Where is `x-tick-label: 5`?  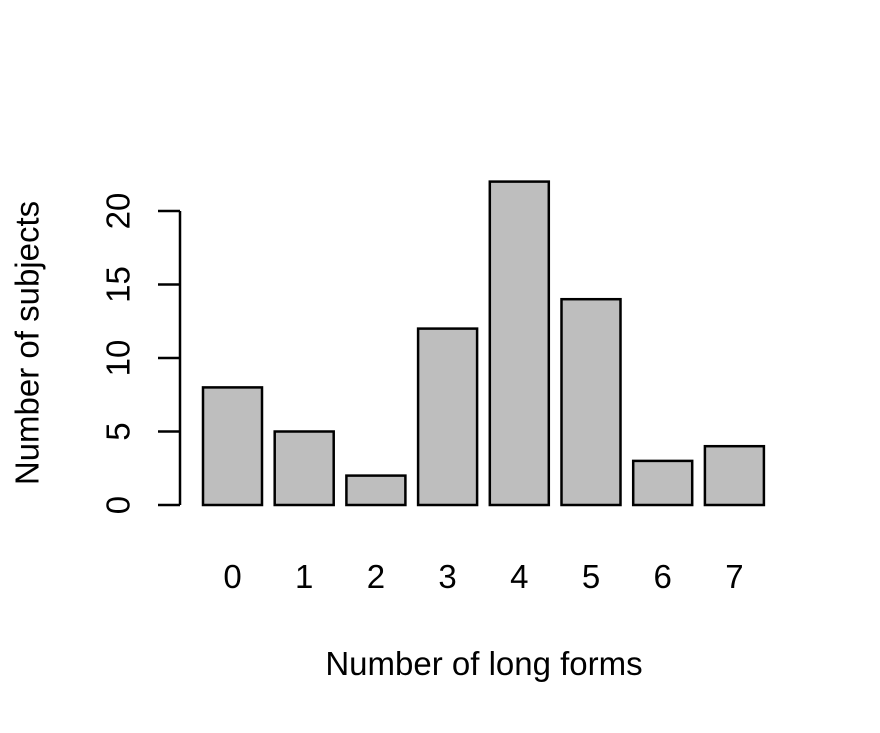 x-tick-label: 5 is located at coordinates (591, 576).